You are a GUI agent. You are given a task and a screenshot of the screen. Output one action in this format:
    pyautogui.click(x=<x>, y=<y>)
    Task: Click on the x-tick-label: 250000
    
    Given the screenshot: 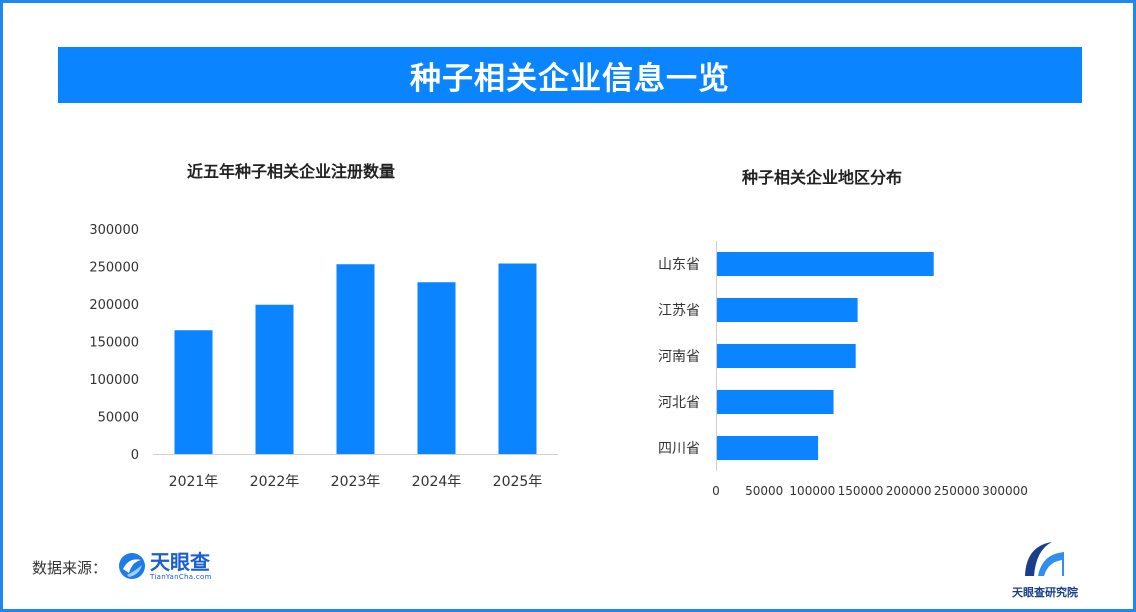 What is the action you would take?
    pyautogui.click(x=957, y=491)
    